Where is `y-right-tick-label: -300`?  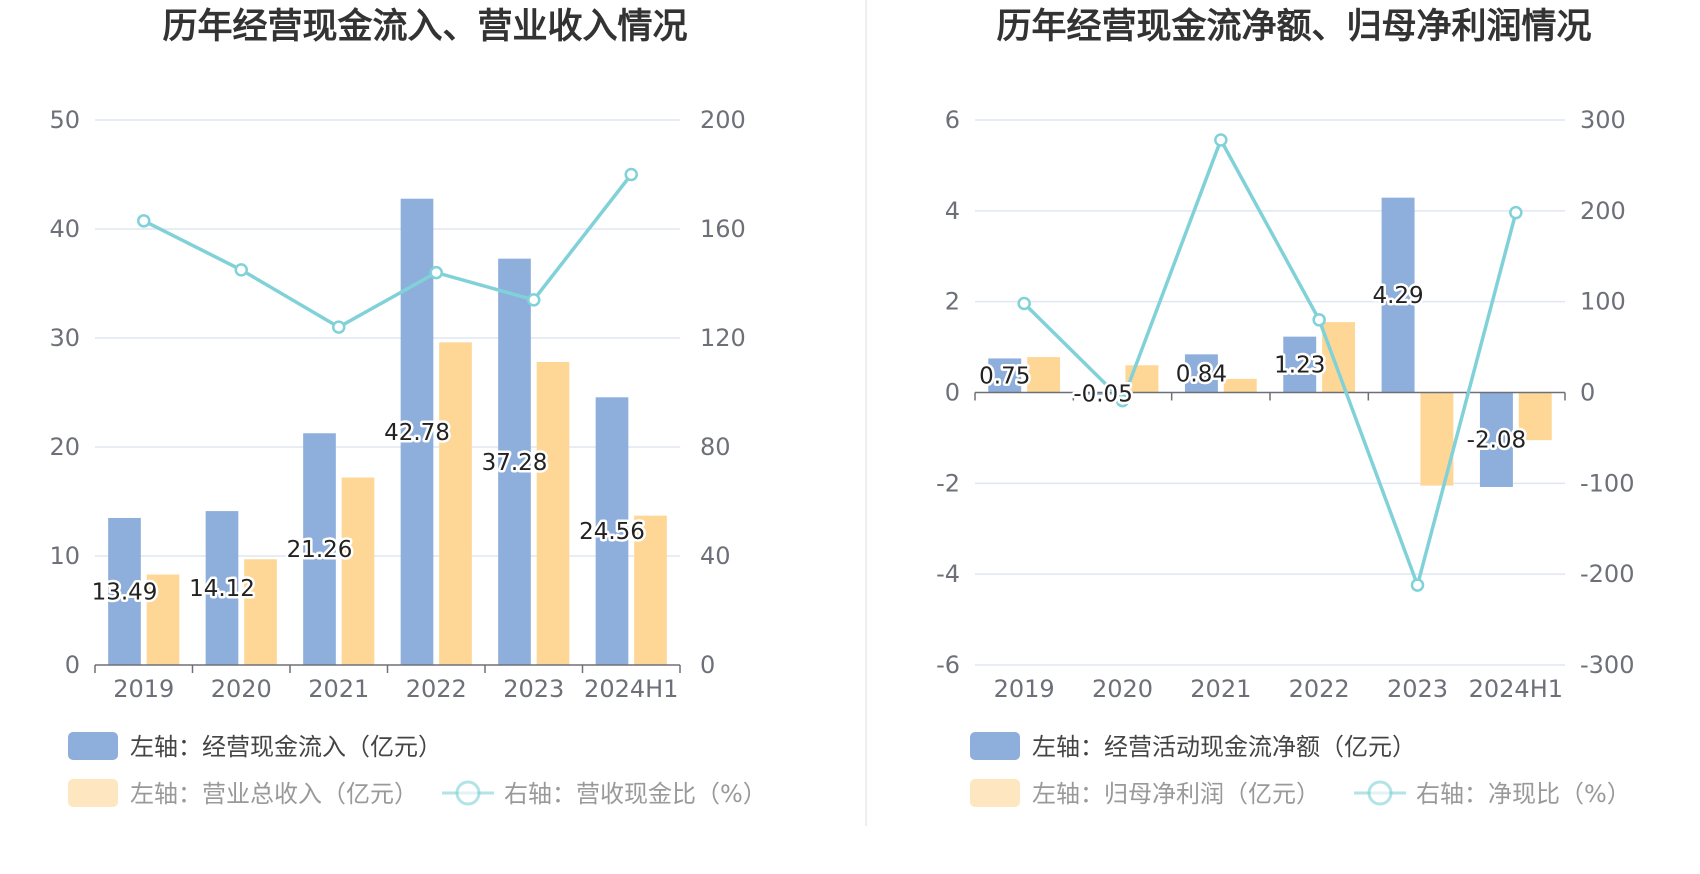
y-right-tick-label: -300 is located at coordinates (1607, 665).